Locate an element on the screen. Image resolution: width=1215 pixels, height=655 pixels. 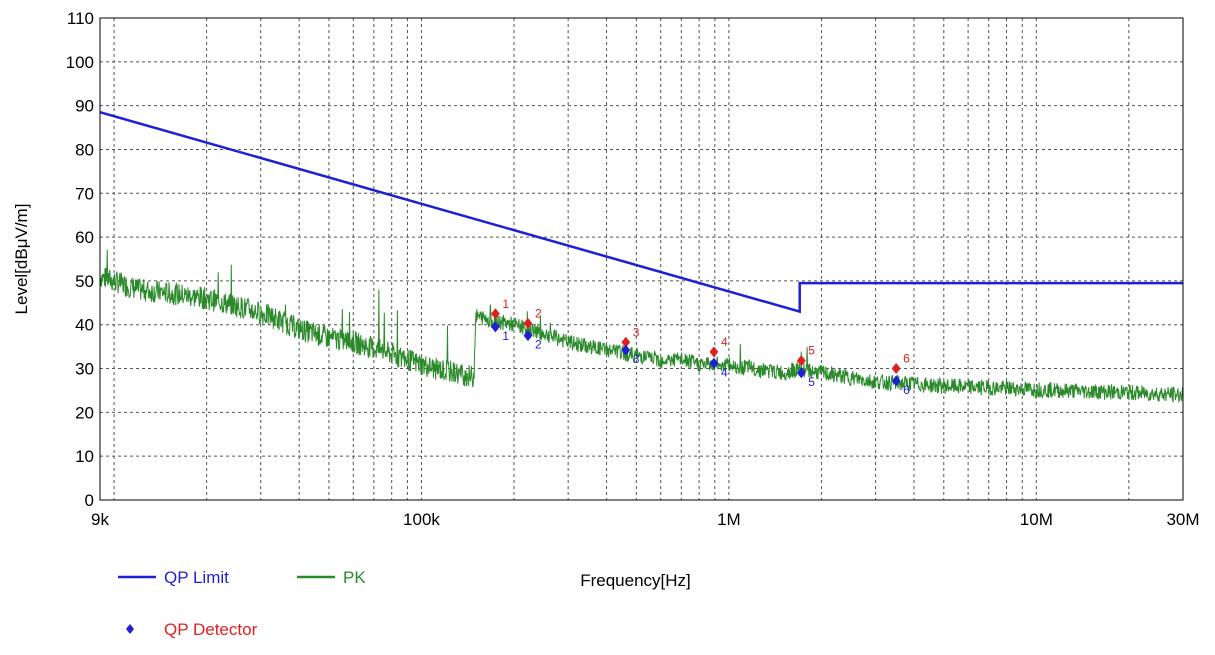
x-tick-labels: 9k 100k 1M 10M 30M is located at coordinates (645, 519).